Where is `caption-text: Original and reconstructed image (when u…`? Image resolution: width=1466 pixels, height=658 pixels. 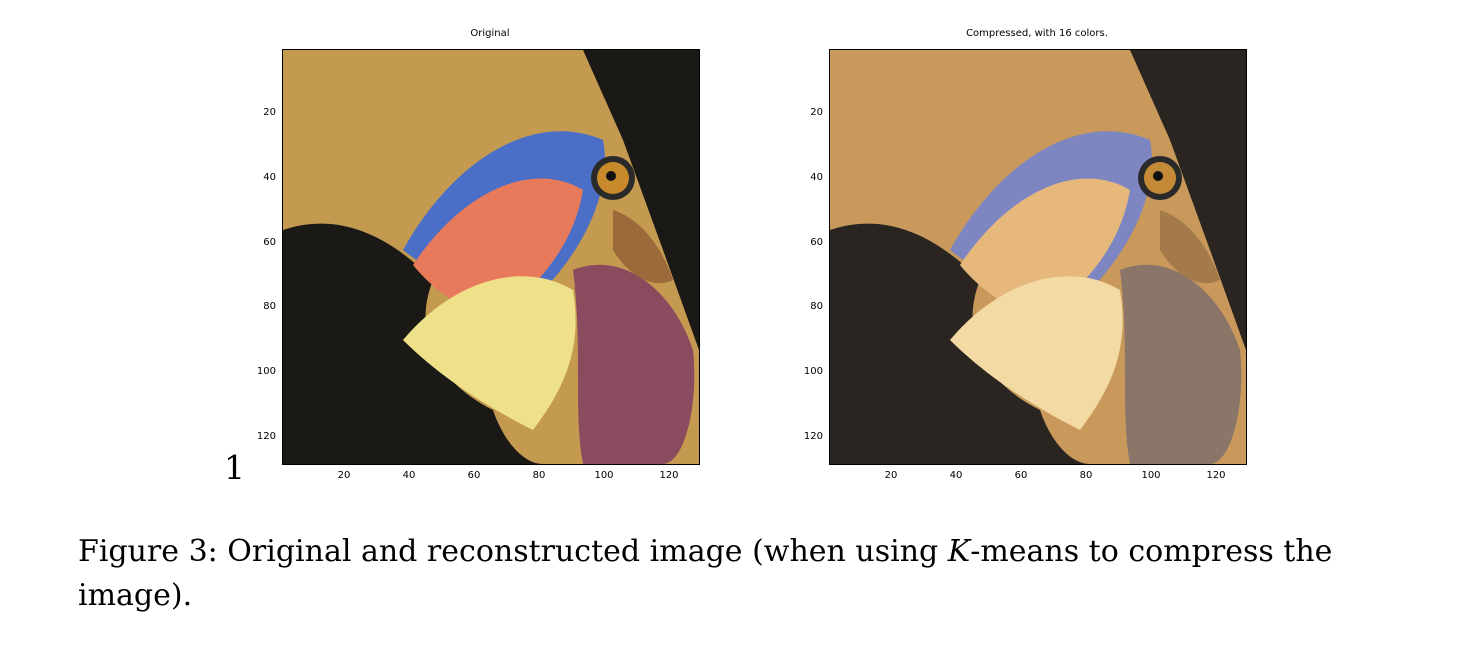 caption-text: Original and reconstructed image (when u… is located at coordinates (582, 551).